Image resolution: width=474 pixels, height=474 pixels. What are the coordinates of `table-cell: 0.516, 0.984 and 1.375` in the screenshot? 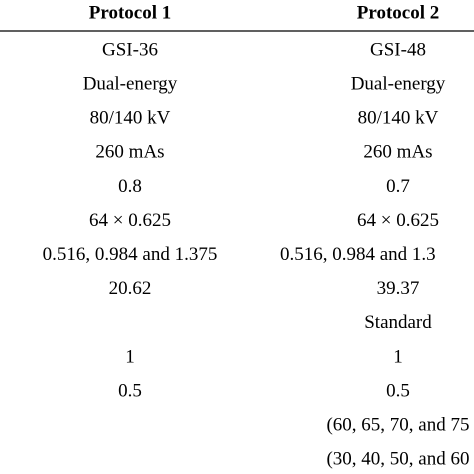 It's located at (130, 254).